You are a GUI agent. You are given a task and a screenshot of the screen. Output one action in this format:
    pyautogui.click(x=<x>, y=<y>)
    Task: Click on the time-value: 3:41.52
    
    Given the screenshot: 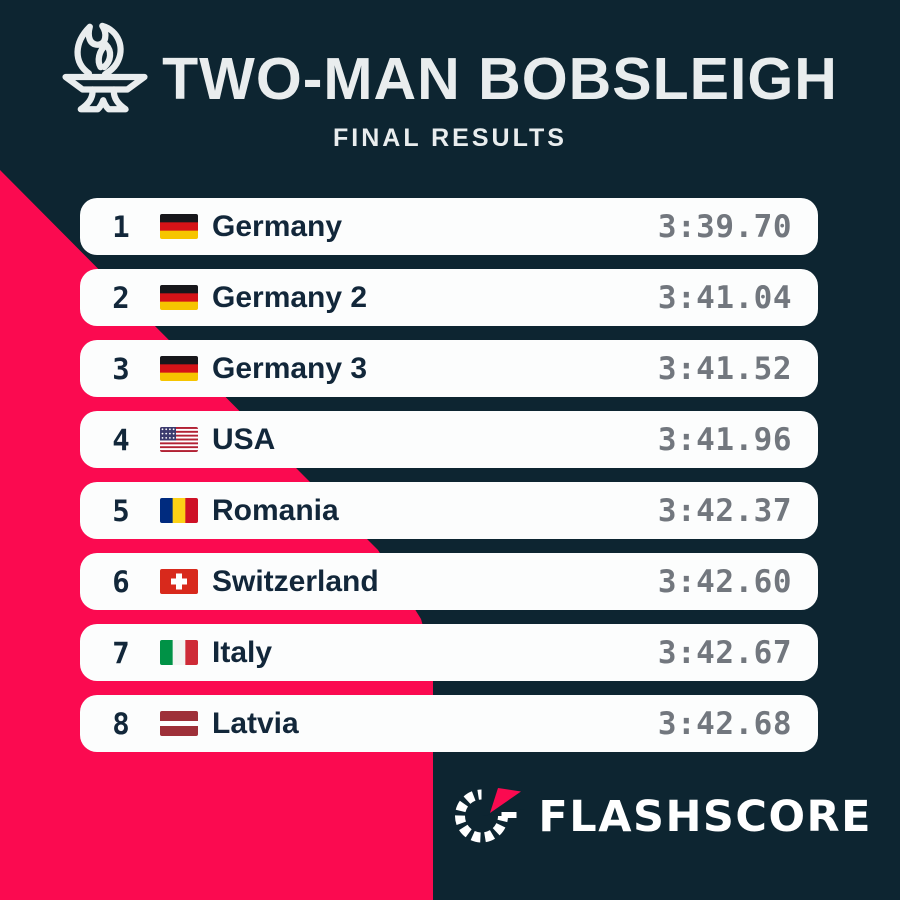 What is the action you would take?
    pyautogui.click(x=724, y=368)
    